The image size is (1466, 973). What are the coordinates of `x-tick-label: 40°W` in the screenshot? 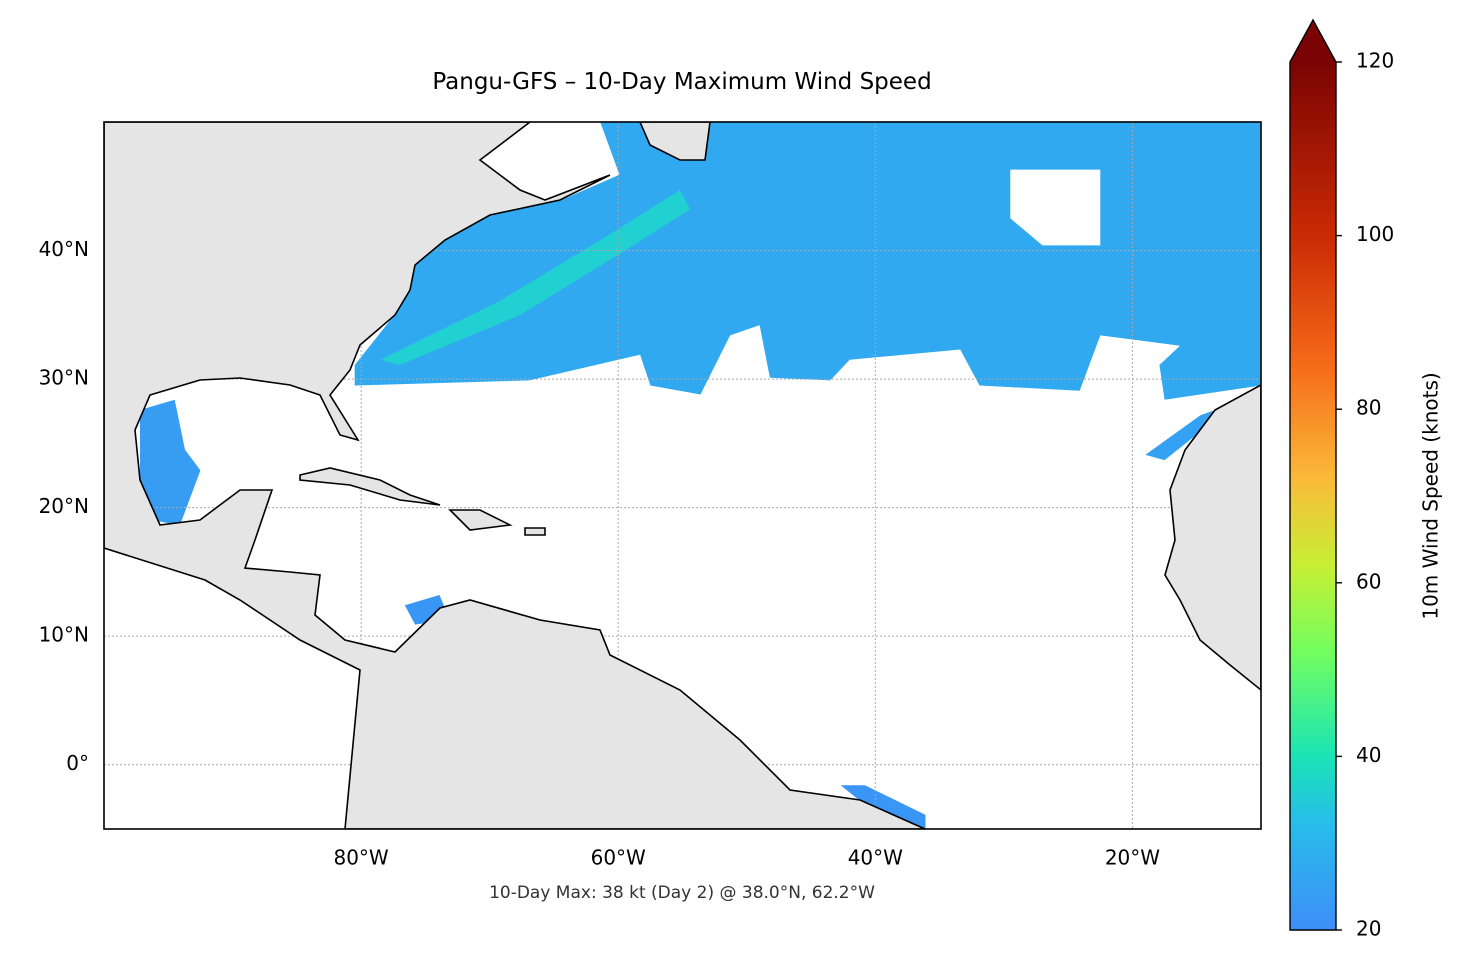 It's located at (875, 858).